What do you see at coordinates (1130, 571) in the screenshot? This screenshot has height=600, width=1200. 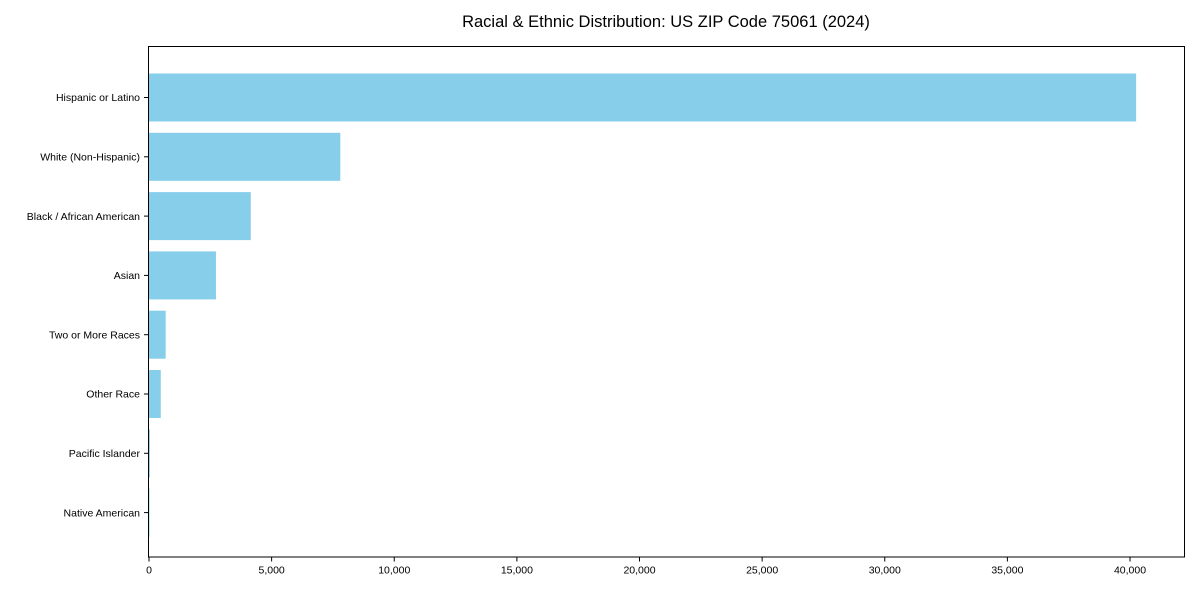 I see `x-tick-label-8: 40,000` at bounding box center [1130, 571].